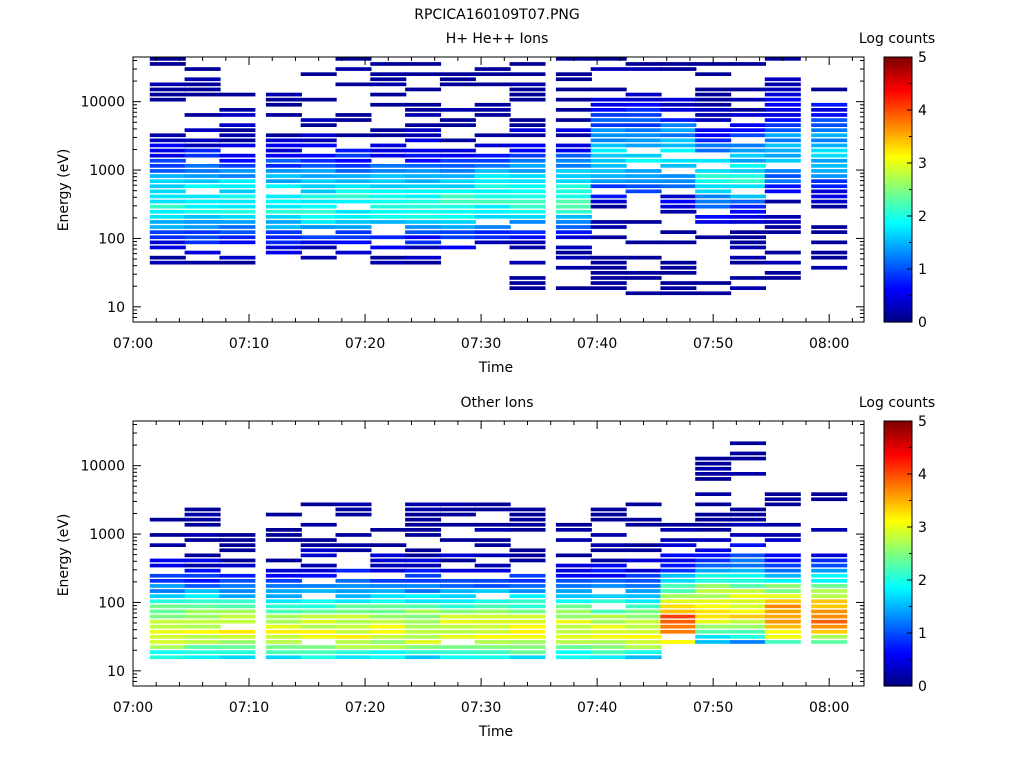 This screenshot has width=1024, height=768. Describe the element at coordinates (922, 528) in the screenshot. I see `colorbar-tick-label: 3` at that location.